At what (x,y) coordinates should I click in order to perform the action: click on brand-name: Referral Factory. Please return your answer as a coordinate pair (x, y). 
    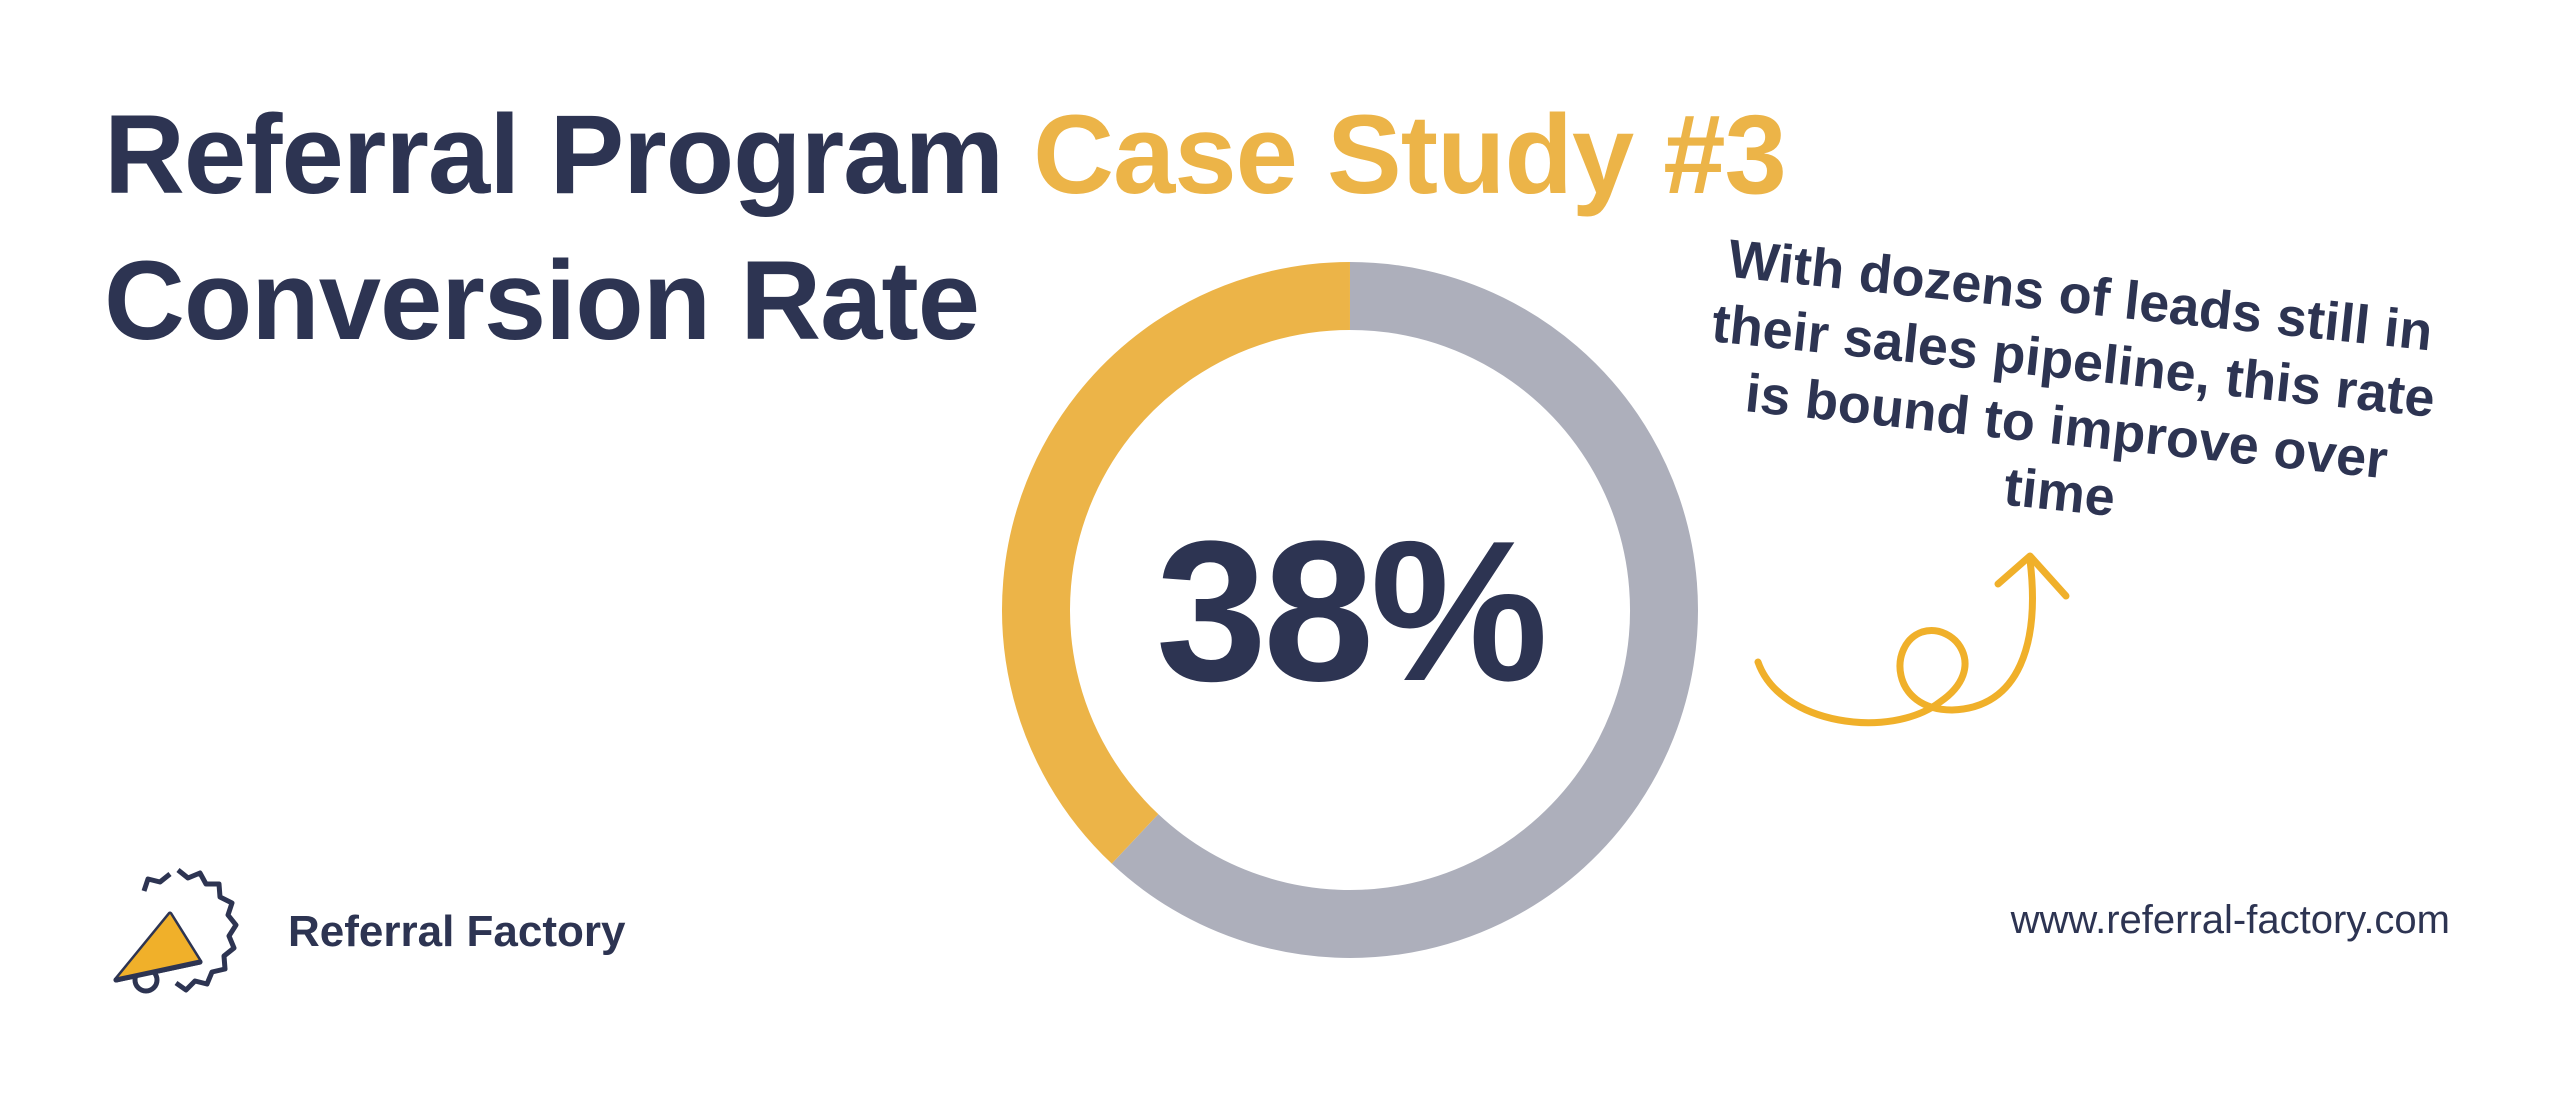
    Looking at the image, I should click on (457, 931).